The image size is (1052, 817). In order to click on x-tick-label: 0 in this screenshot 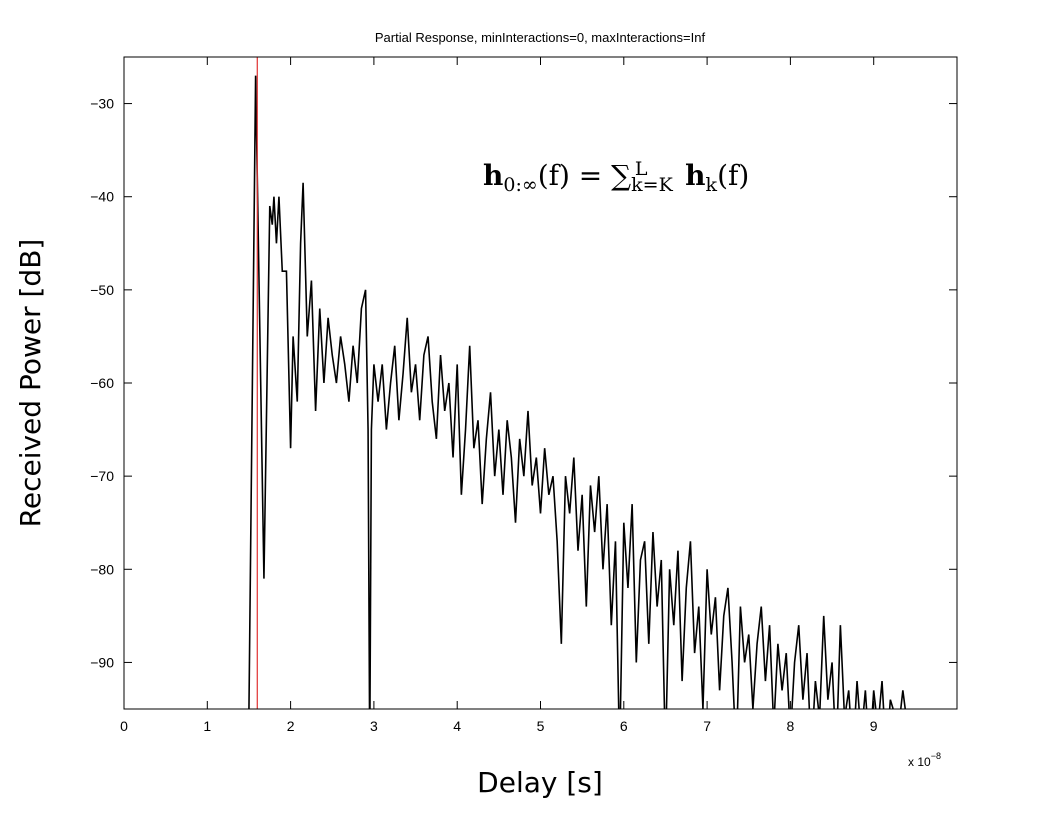, I will do `click(124, 726)`.